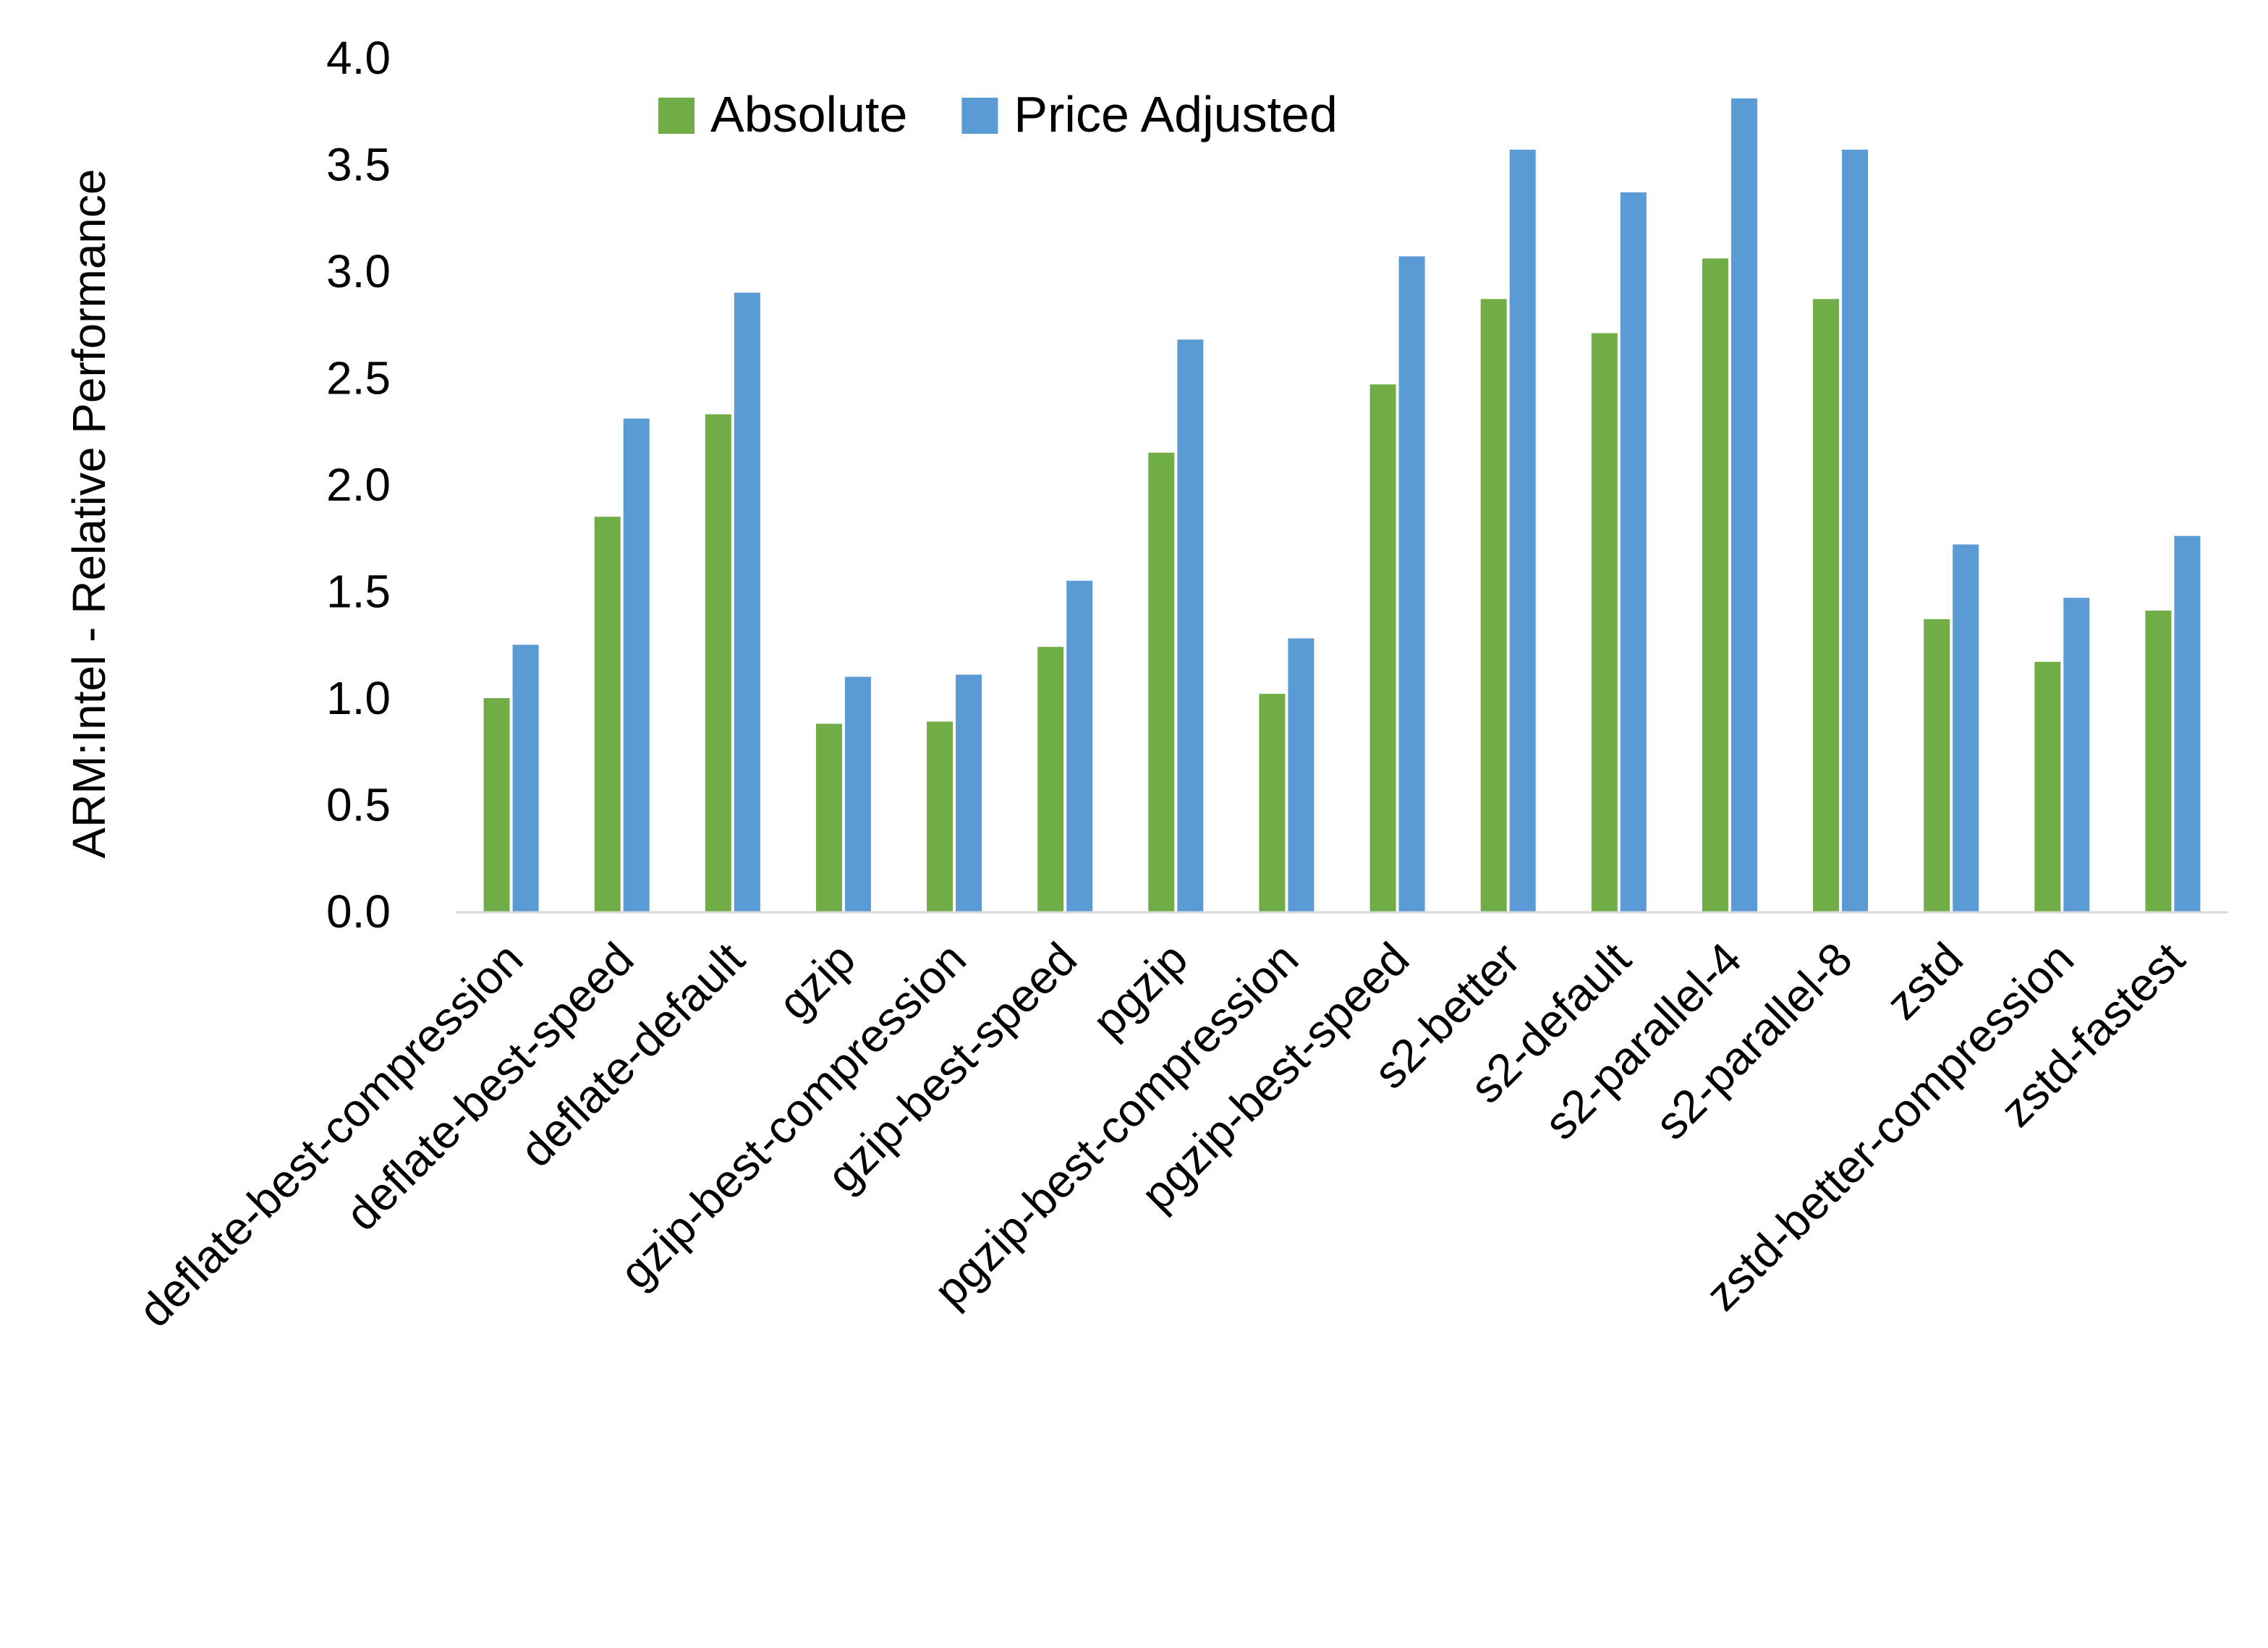  Describe the element at coordinates (607, 715) in the screenshot. I see `bar-absolute-deflate-best-speed` at that location.